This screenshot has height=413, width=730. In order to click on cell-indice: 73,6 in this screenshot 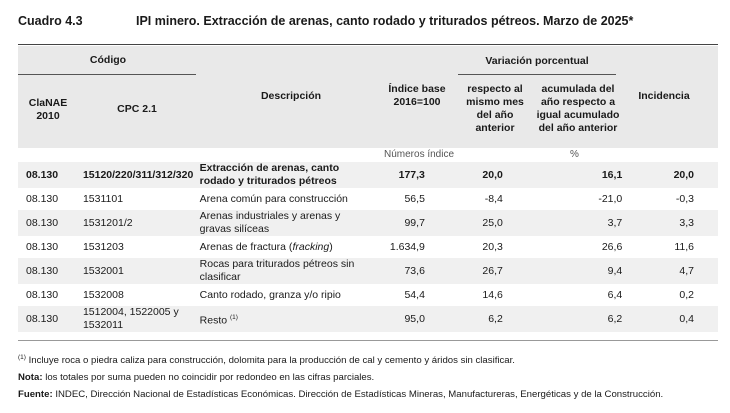, I will do `click(396, 271)`.